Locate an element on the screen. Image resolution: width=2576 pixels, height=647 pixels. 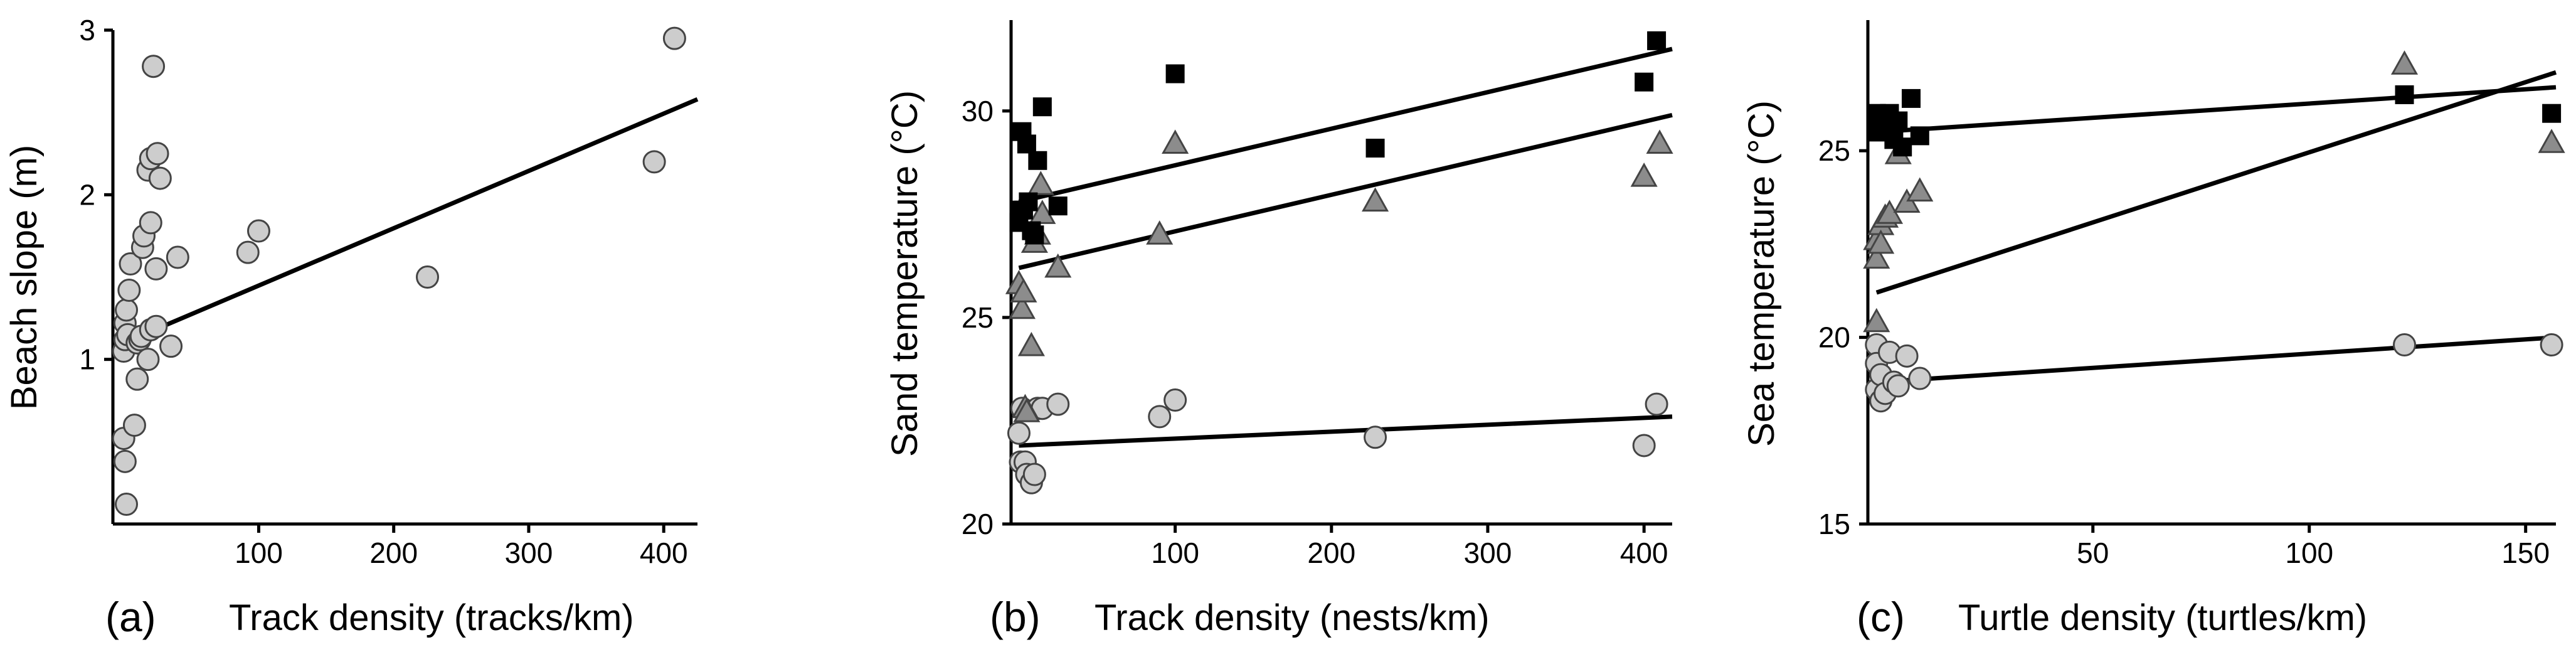
panel-label-a: (a) is located at coordinates (130, 617).